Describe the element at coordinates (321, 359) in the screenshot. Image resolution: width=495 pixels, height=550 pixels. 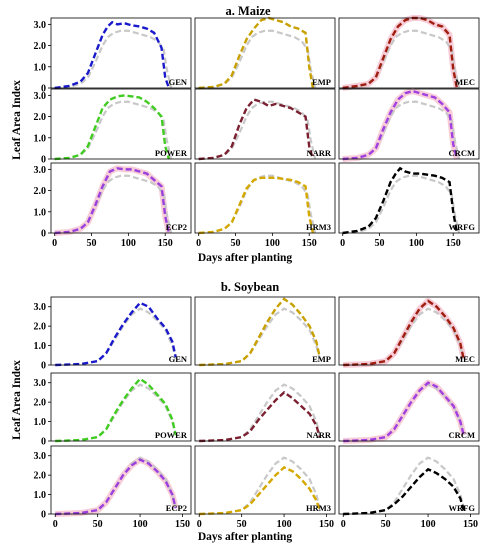
I see `series-label: EMP` at that location.